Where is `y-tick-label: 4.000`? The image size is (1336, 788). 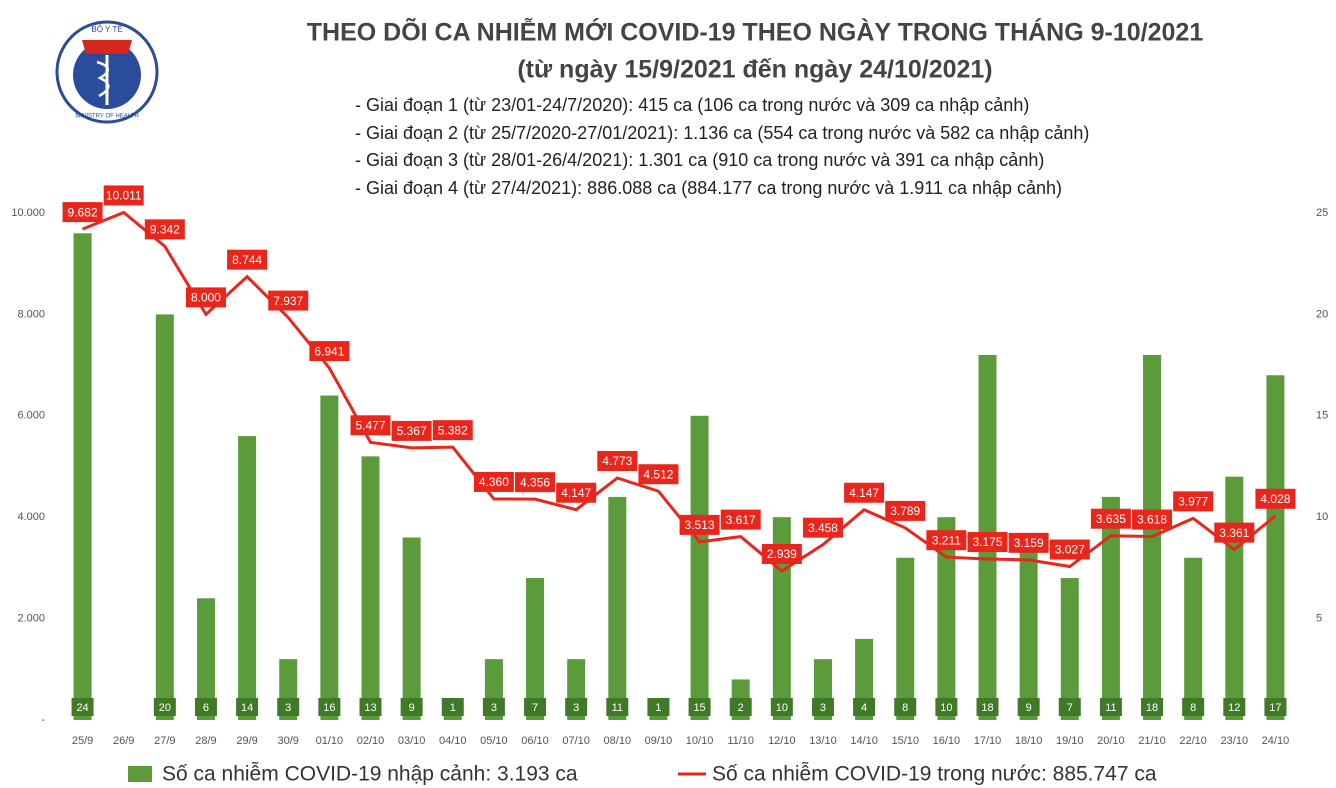 y-tick-label: 4.000 is located at coordinates (31, 517).